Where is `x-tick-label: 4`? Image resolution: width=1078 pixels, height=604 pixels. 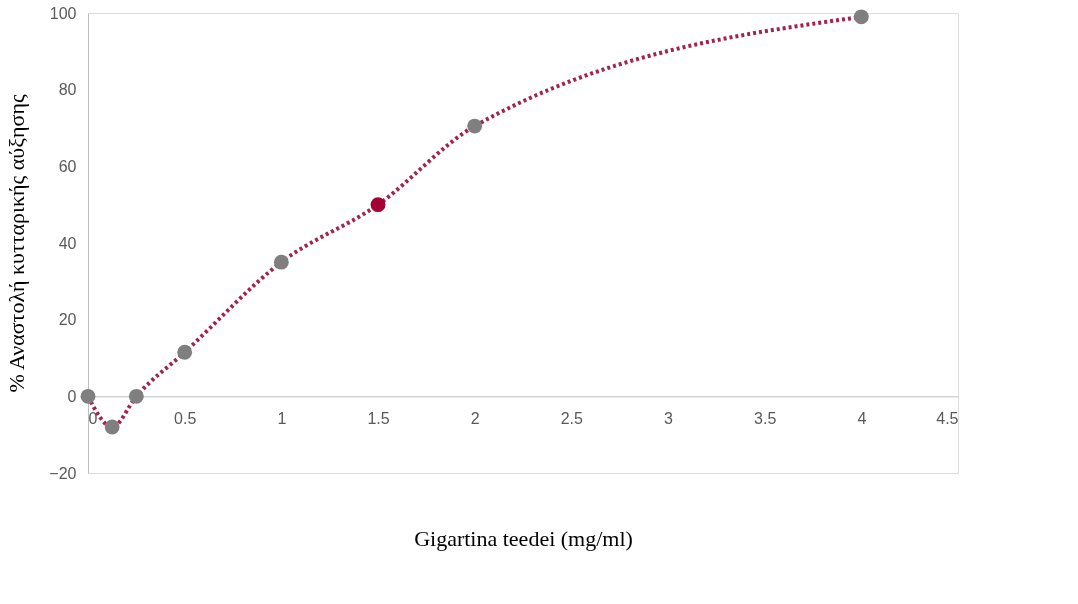
x-tick-label: 4 is located at coordinates (862, 418).